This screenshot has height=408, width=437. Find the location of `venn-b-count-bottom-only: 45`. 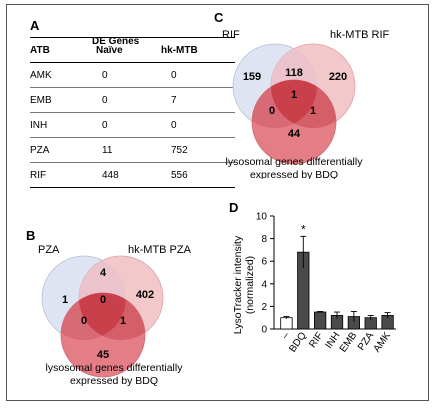

venn-b-count-bottom-only: 45 is located at coordinates (103, 355).